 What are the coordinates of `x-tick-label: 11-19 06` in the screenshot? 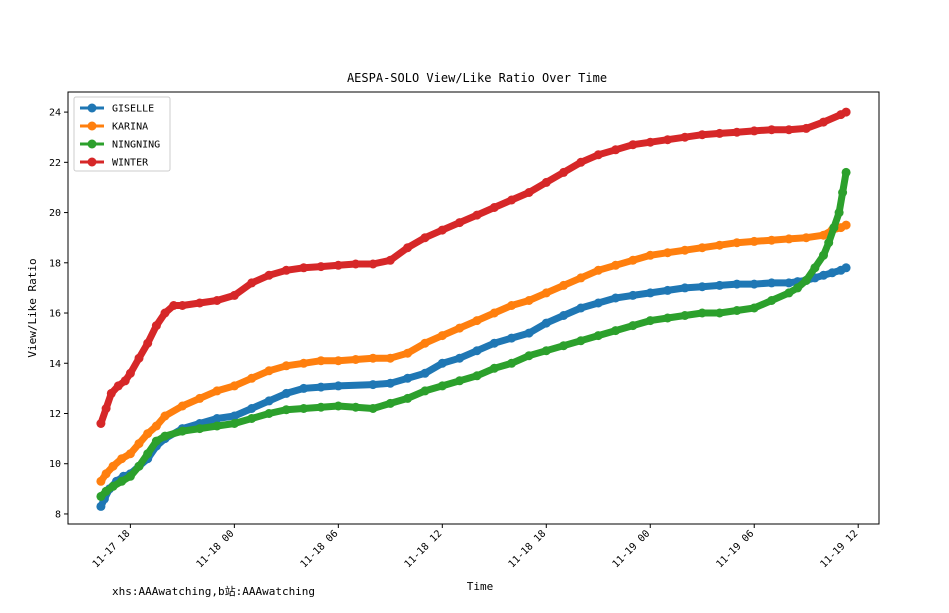 It's located at (736, 549).